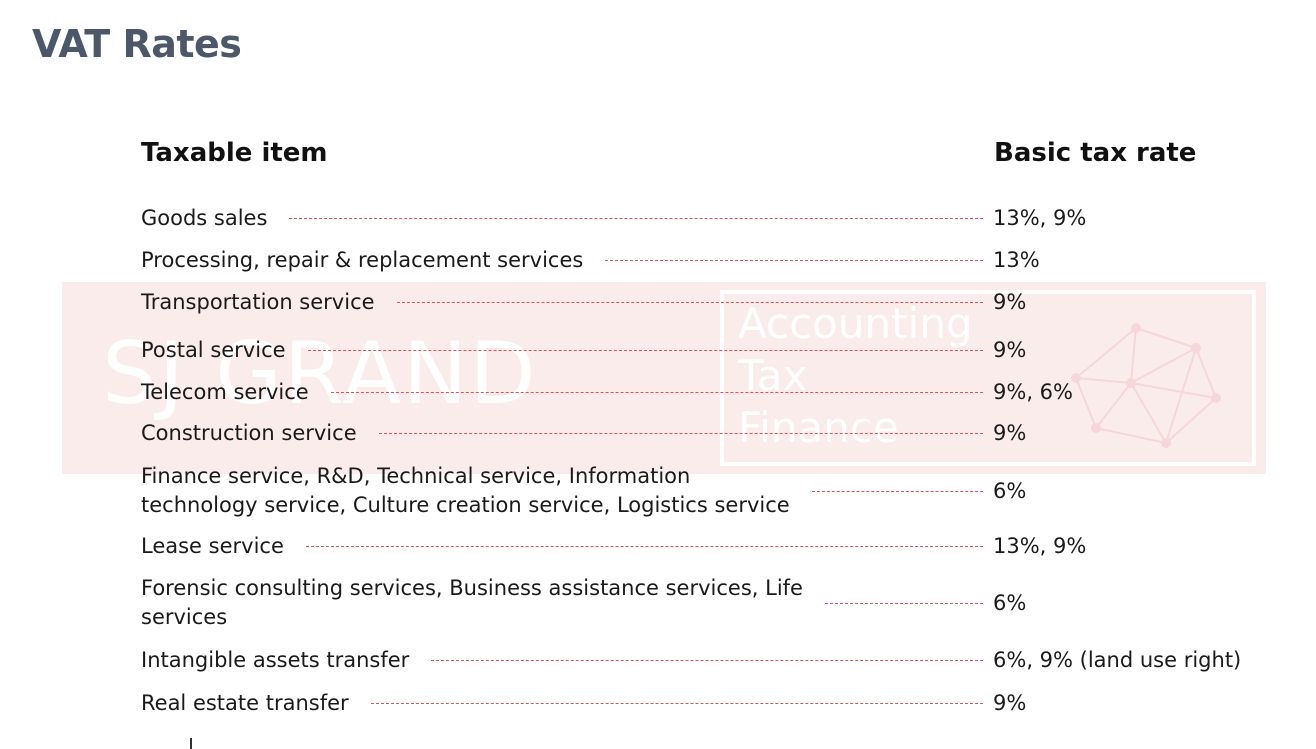 The image size is (1316, 749). What do you see at coordinates (137, 44) in the screenshot?
I see `page-title: VAT Rates` at bounding box center [137, 44].